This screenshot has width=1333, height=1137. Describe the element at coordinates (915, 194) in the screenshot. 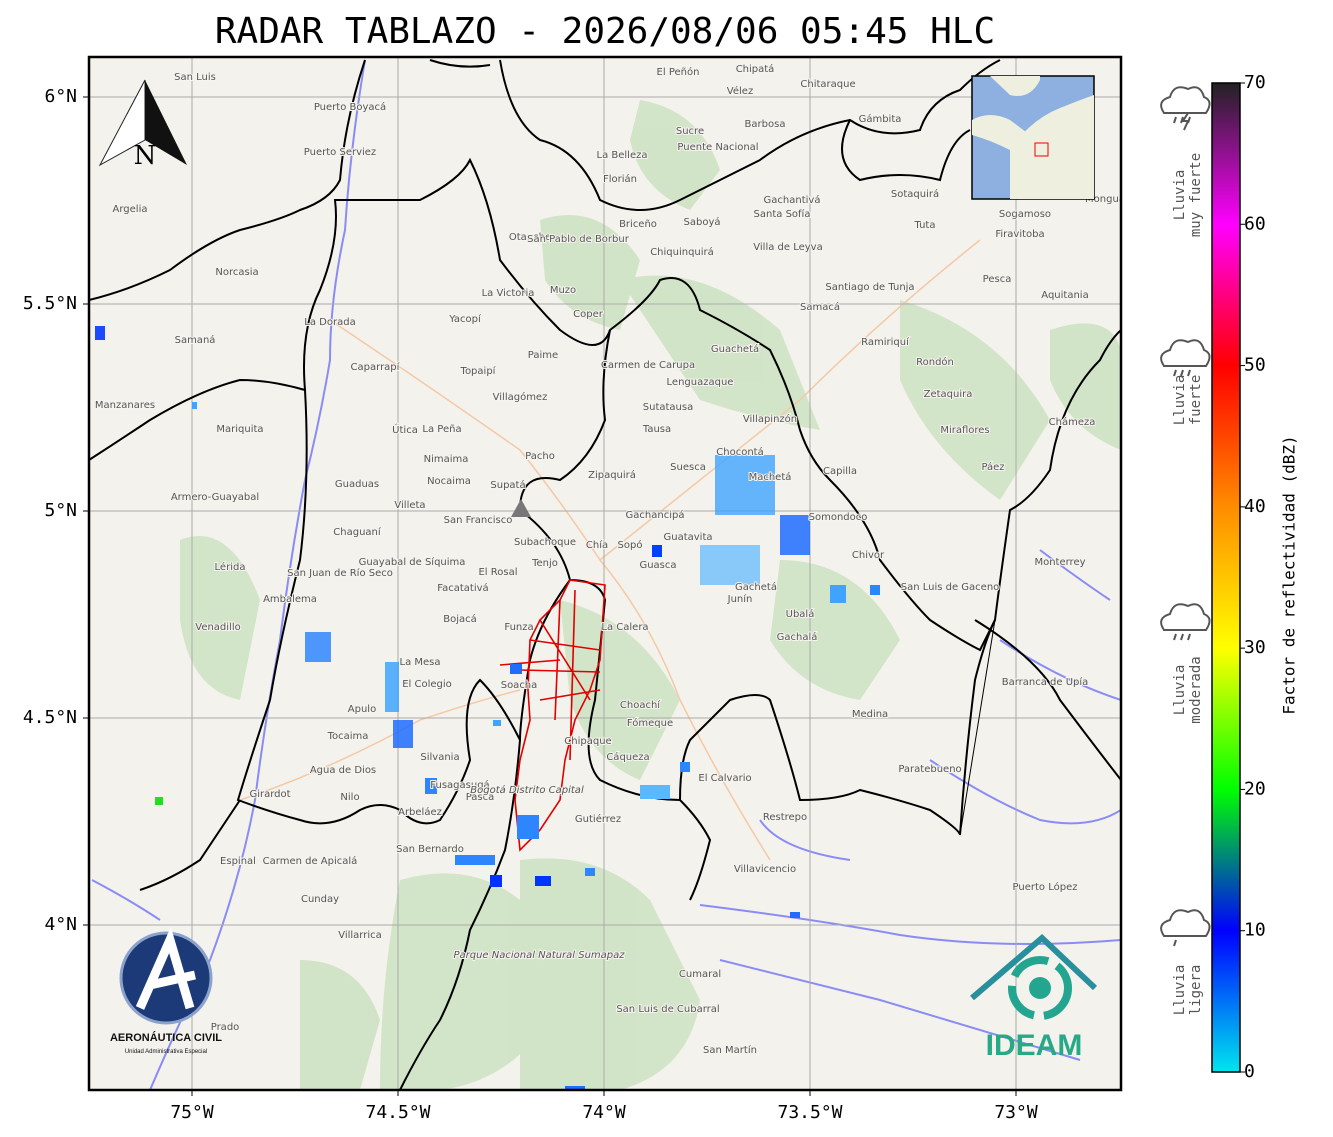

I see `place-label: Sotaquirá` at that location.